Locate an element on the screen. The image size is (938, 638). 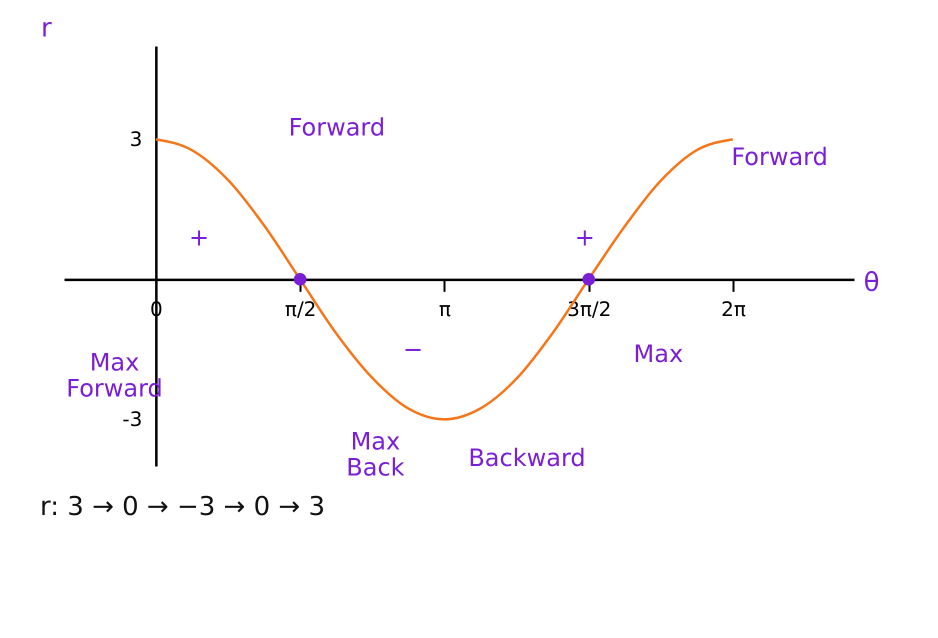
x-tick-label: 3π/2 is located at coordinates (589, 308).